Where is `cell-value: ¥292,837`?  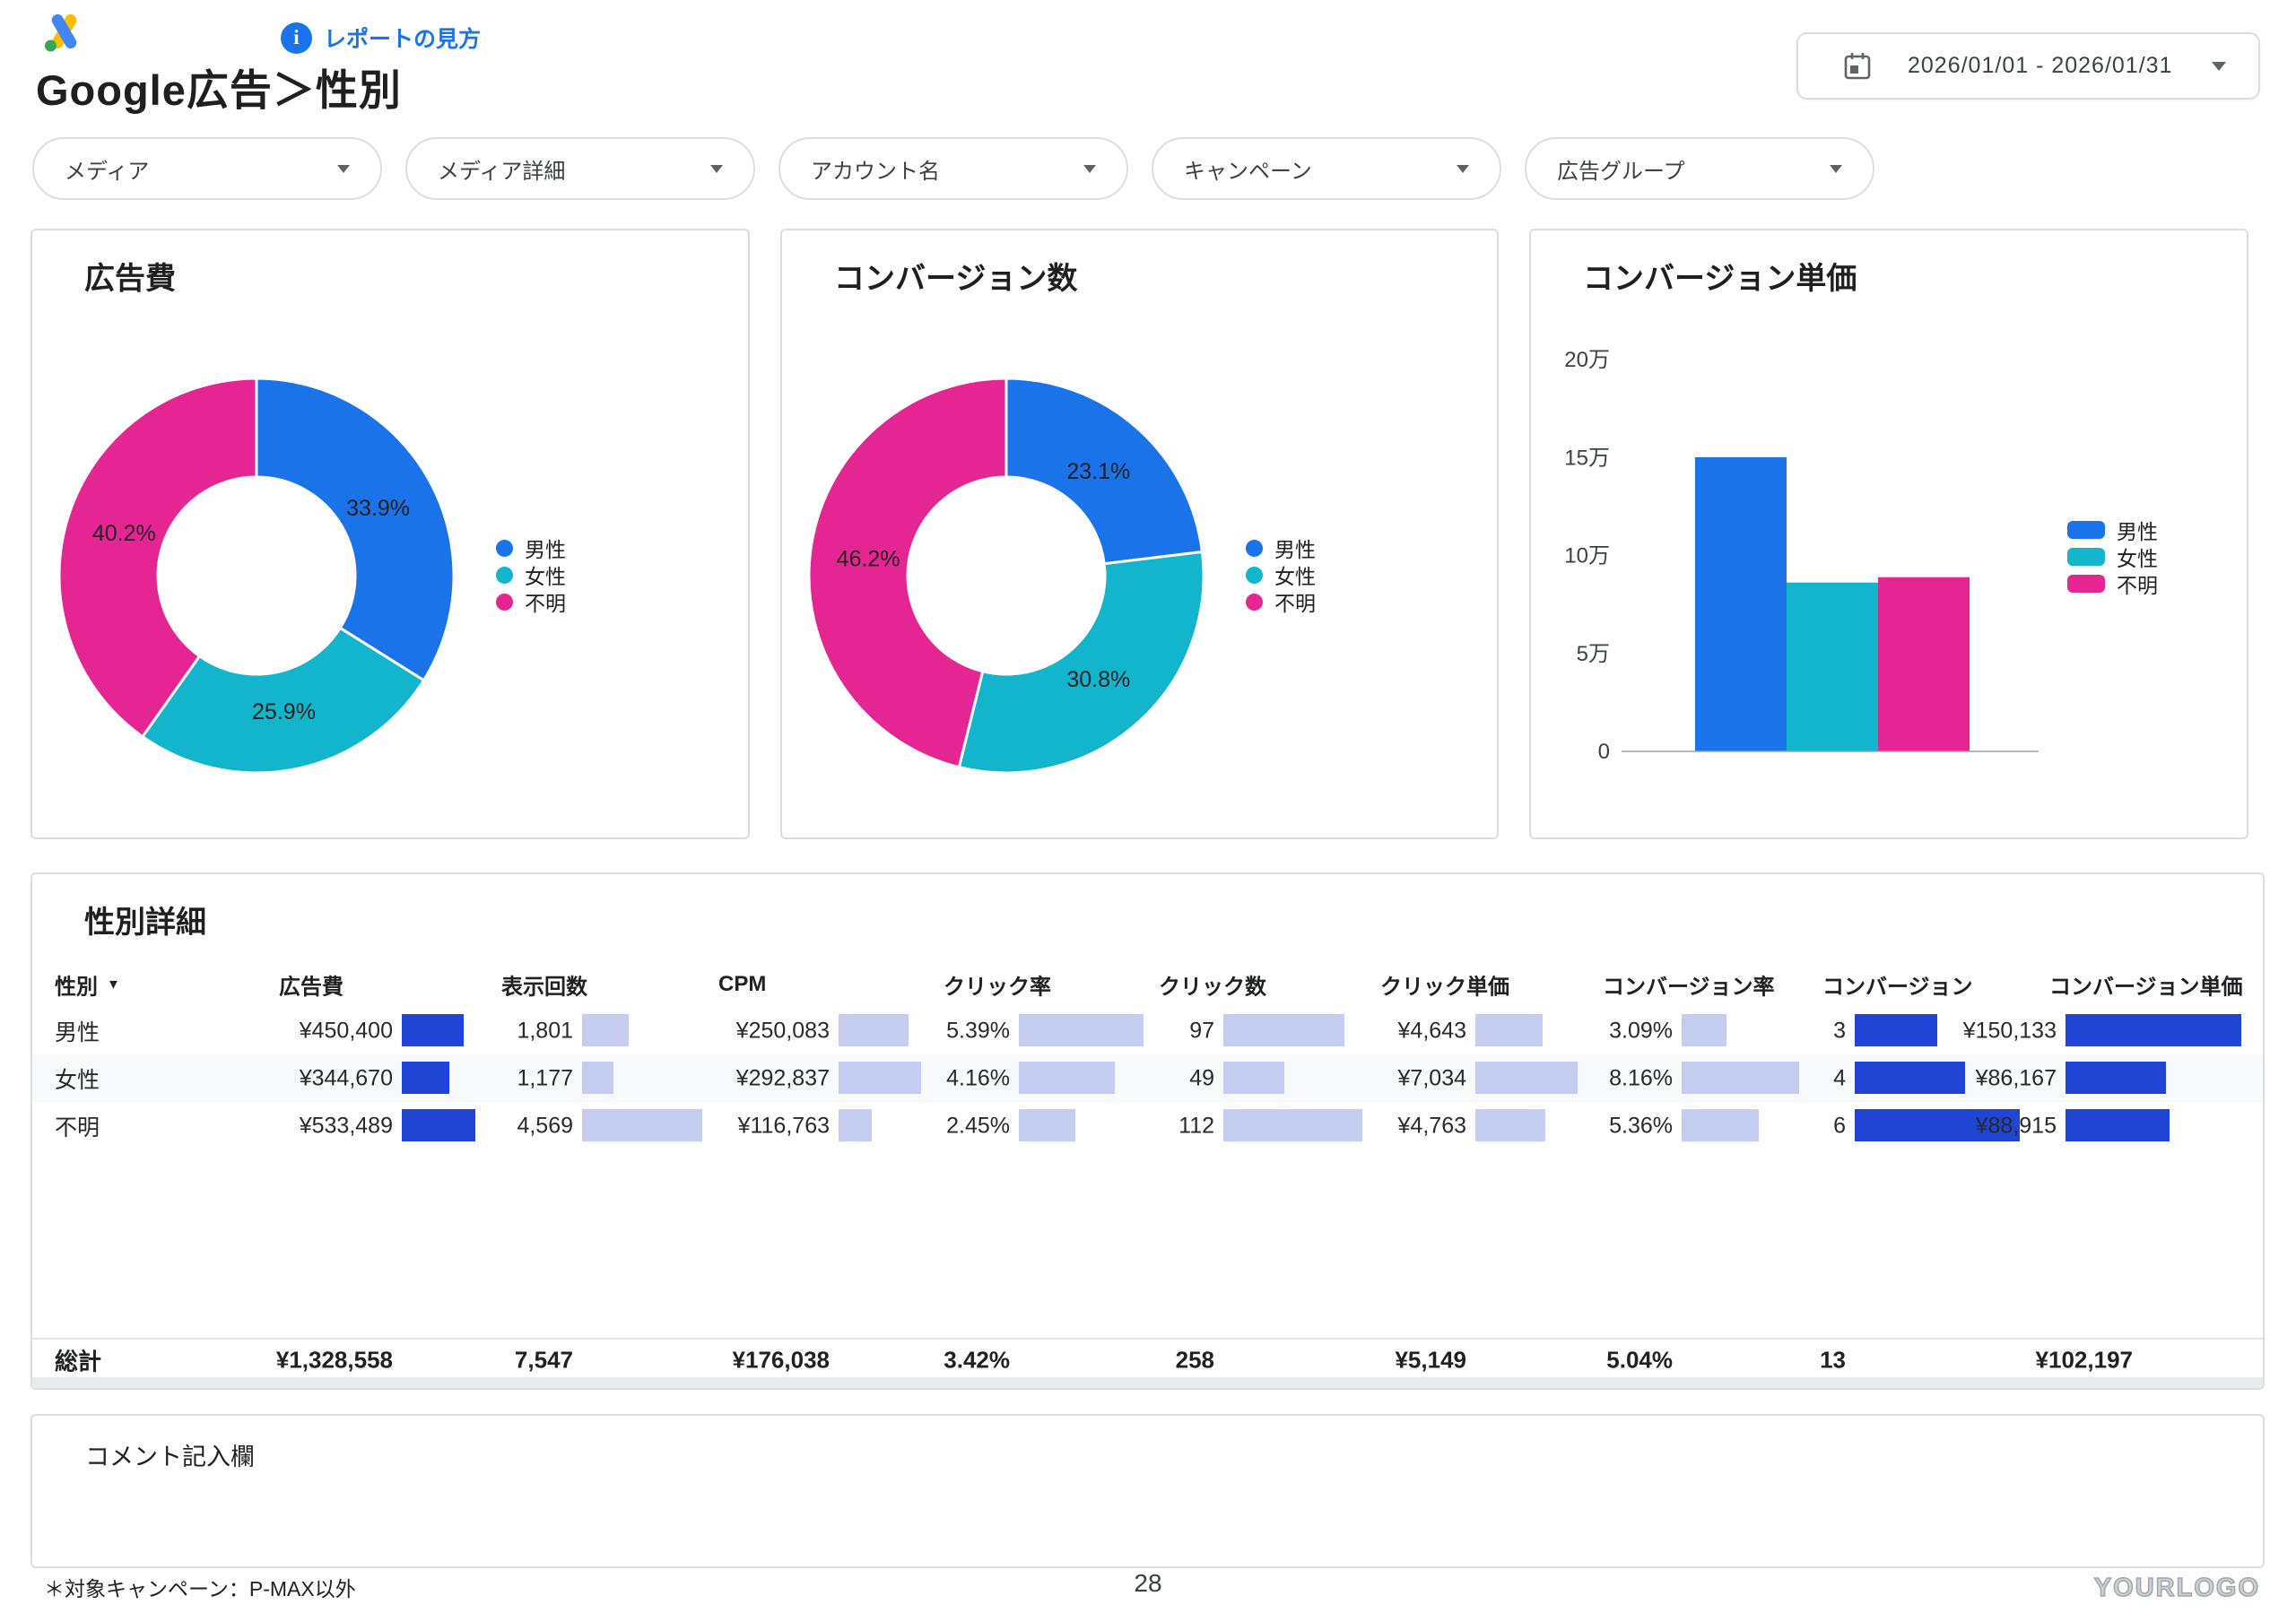
cell-value: ¥292,837 is located at coordinates (782, 1077).